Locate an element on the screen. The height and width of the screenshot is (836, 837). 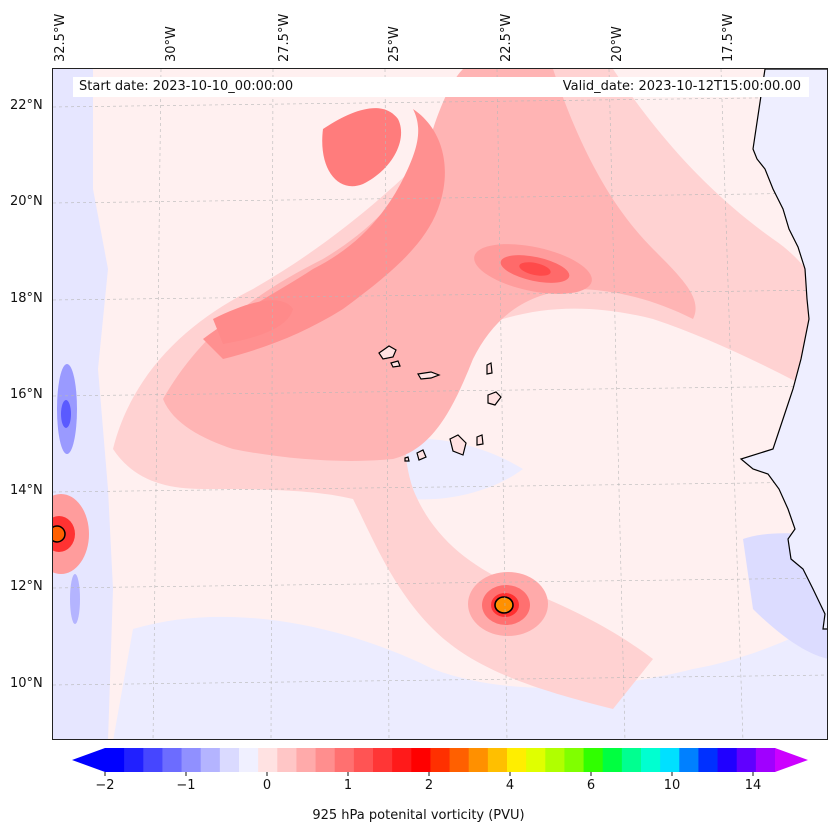
lon-label-22-5w: 22.5°W is located at coordinates (506, 37).